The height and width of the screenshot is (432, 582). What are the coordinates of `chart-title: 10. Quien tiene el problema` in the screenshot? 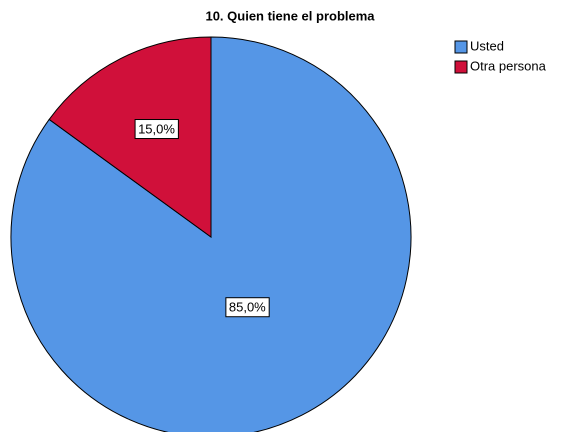 It's located at (290, 15).